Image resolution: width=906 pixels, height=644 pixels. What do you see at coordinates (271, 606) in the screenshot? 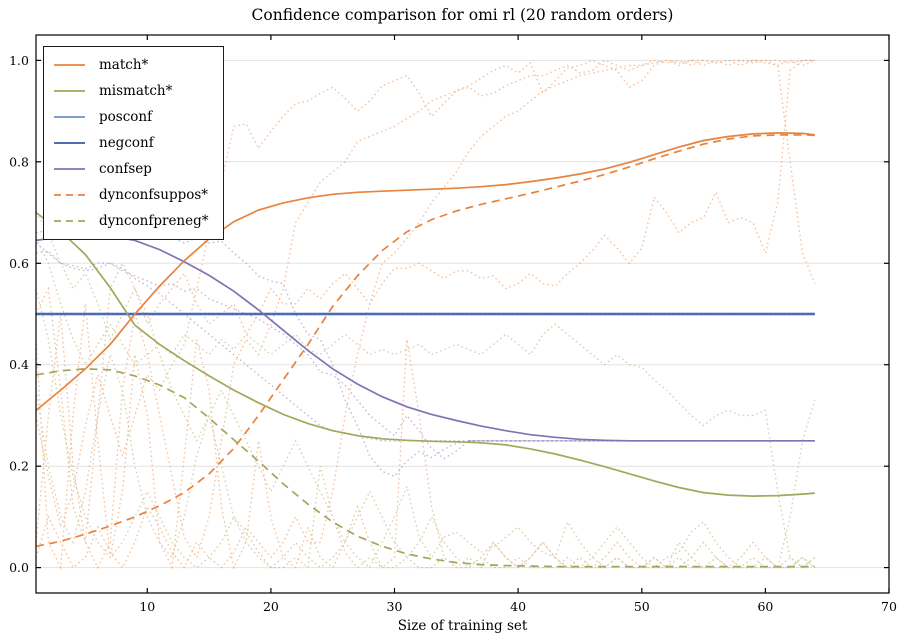
I see `x-tick-label: 20` at bounding box center [271, 606].